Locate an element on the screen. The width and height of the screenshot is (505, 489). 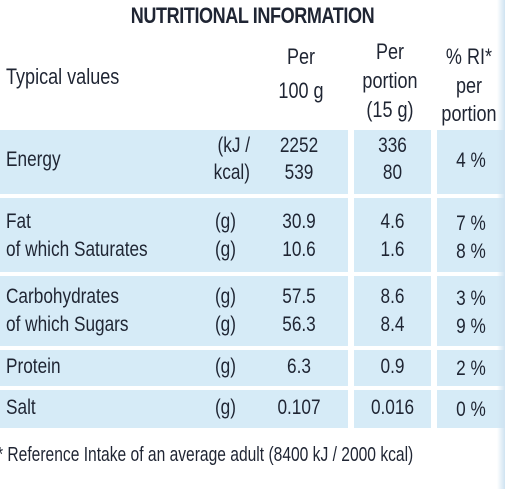
row-energy-unit-kcal: kcal) is located at coordinates (231, 172).